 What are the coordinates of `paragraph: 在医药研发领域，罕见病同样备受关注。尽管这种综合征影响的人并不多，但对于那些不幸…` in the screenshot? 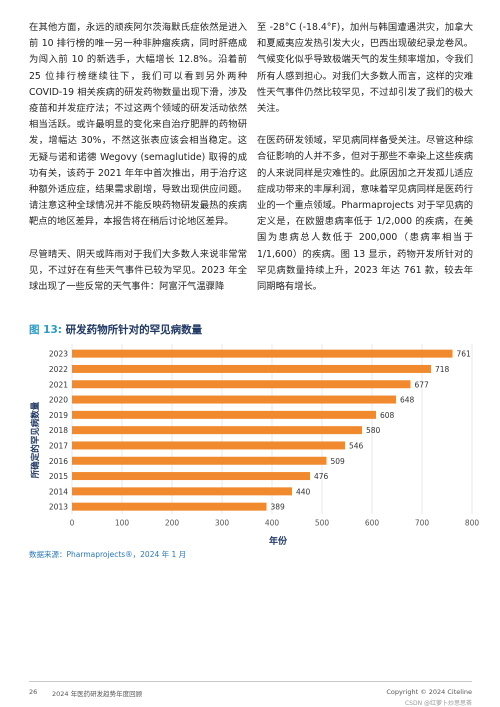 It's located at (365, 214).